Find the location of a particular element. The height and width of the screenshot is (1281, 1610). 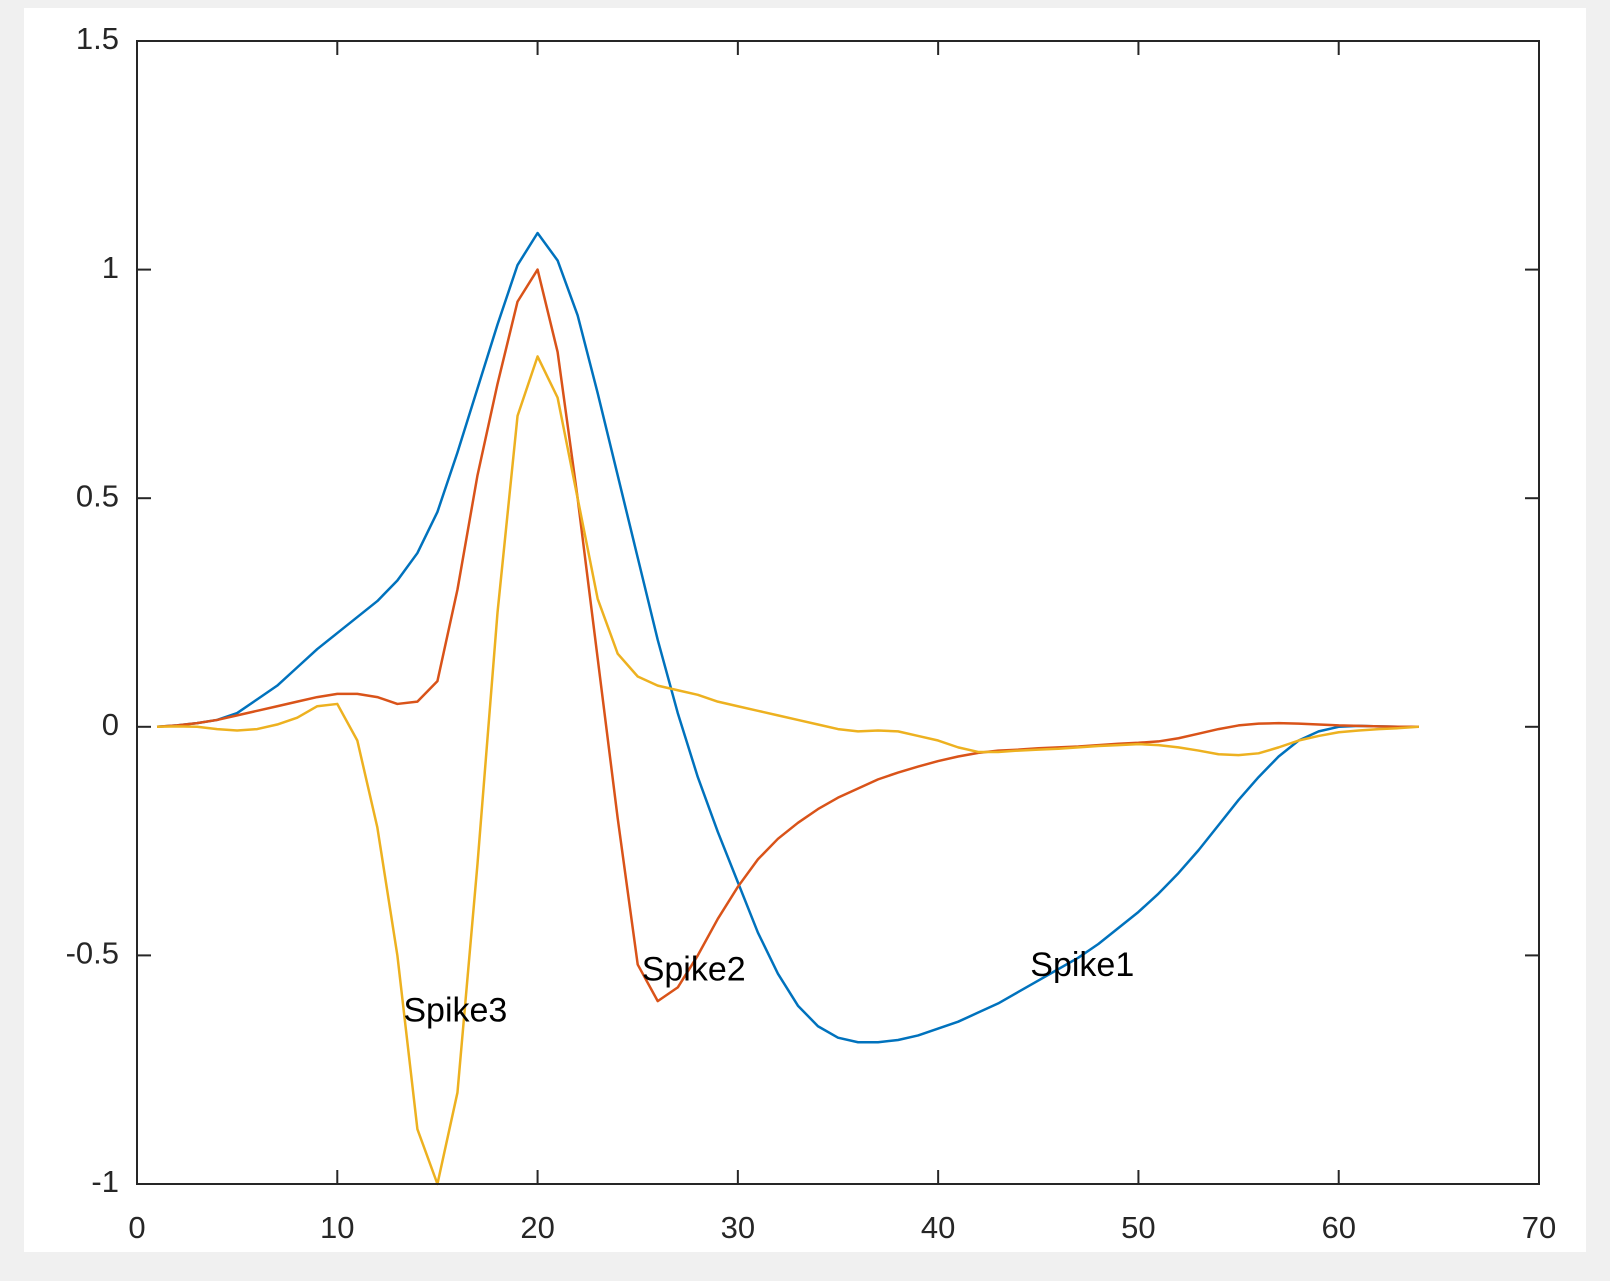

x-tick-label: 10 is located at coordinates (337, 1227).